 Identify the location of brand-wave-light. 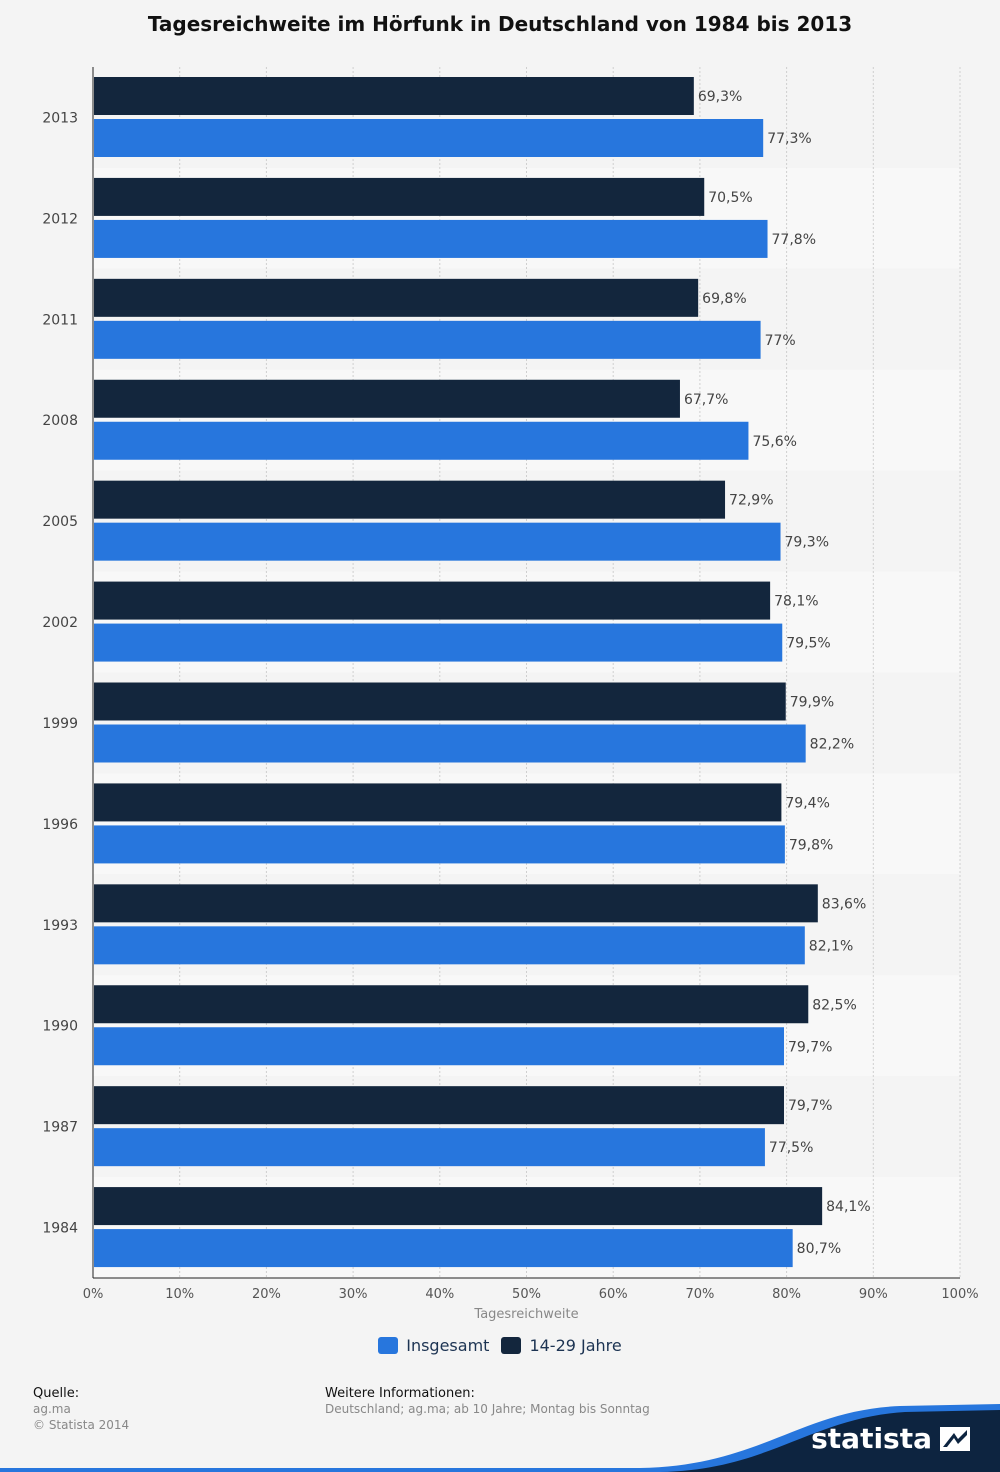
(500, 1438).